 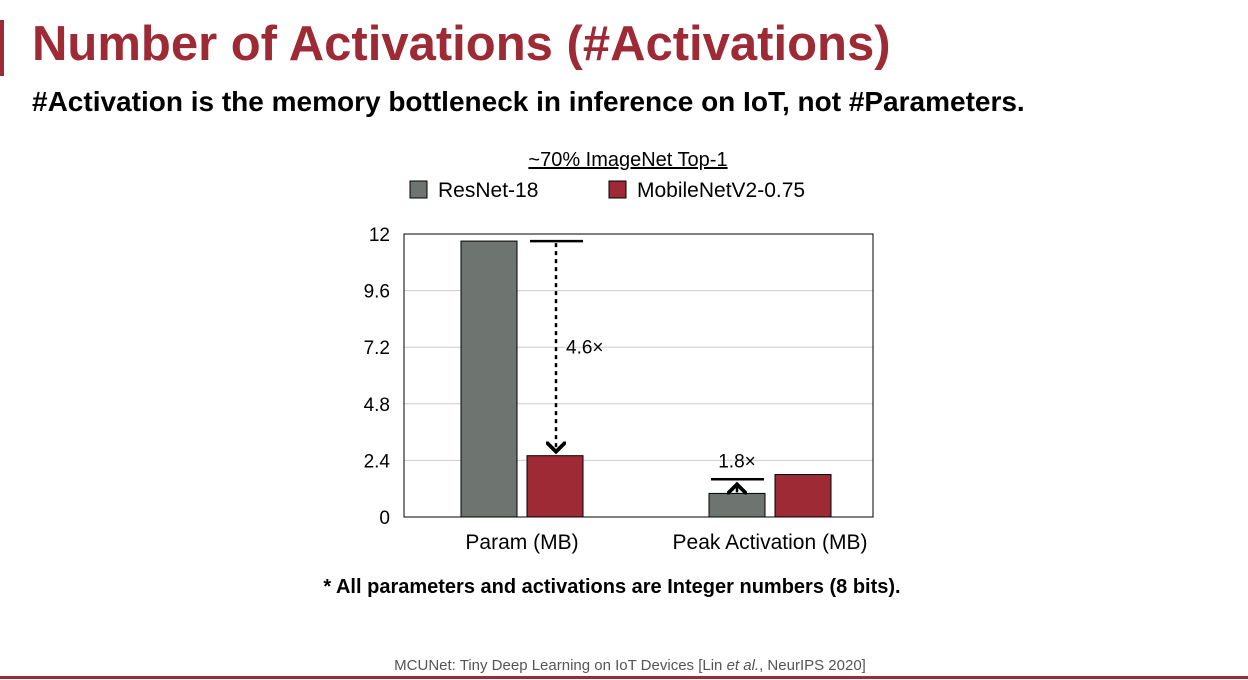 What do you see at coordinates (377, 461) in the screenshot?
I see `y-tick-label: 2.4` at bounding box center [377, 461].